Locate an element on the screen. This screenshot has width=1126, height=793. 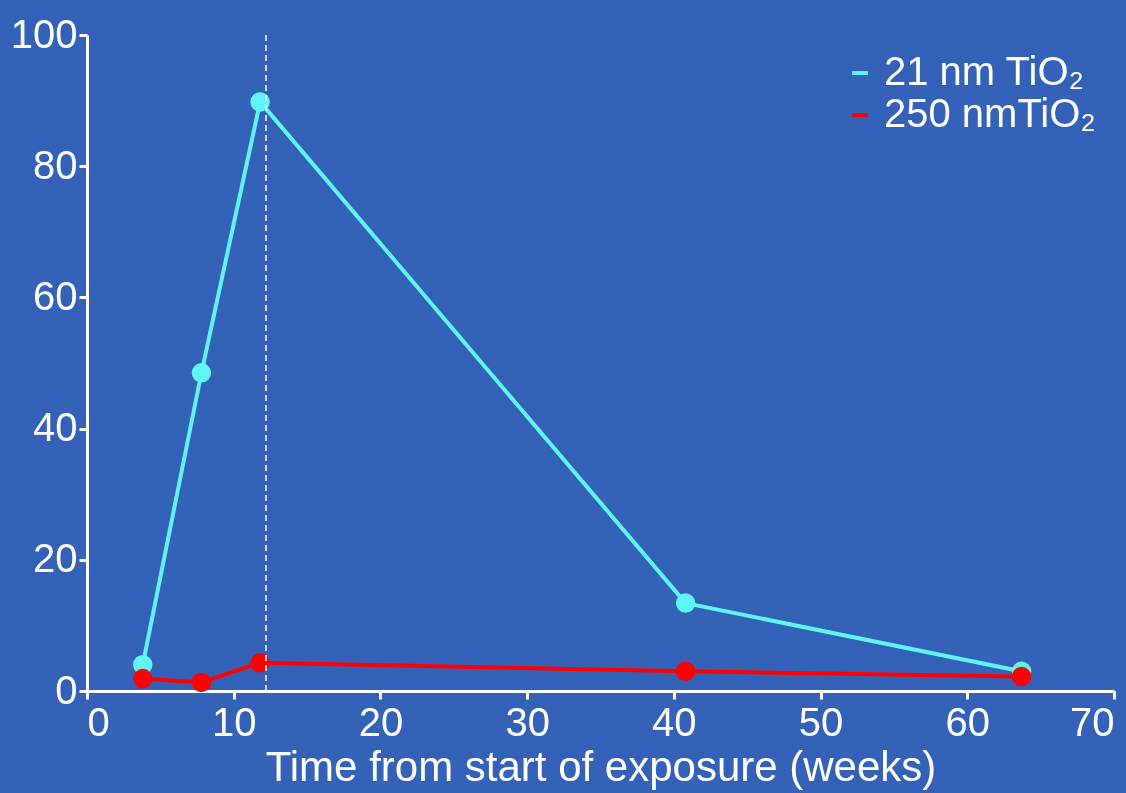
x-tick-label: 70 is located at coordinates (1092, 721).